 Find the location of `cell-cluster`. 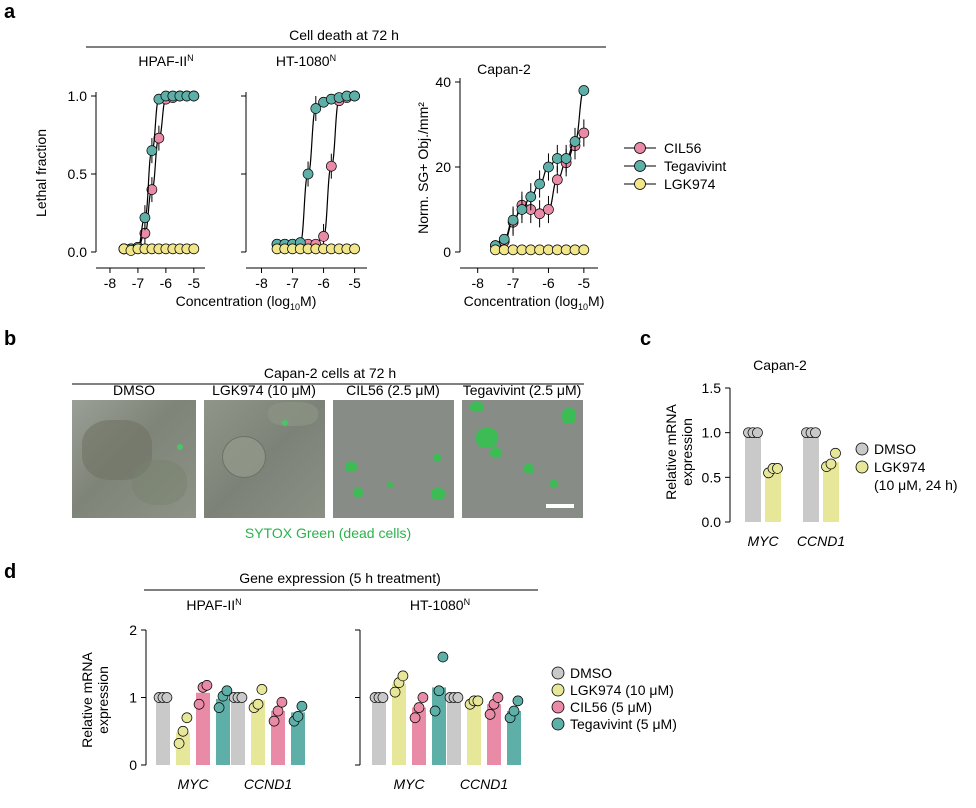

cell-cluster is located at coordinates (159, 482).